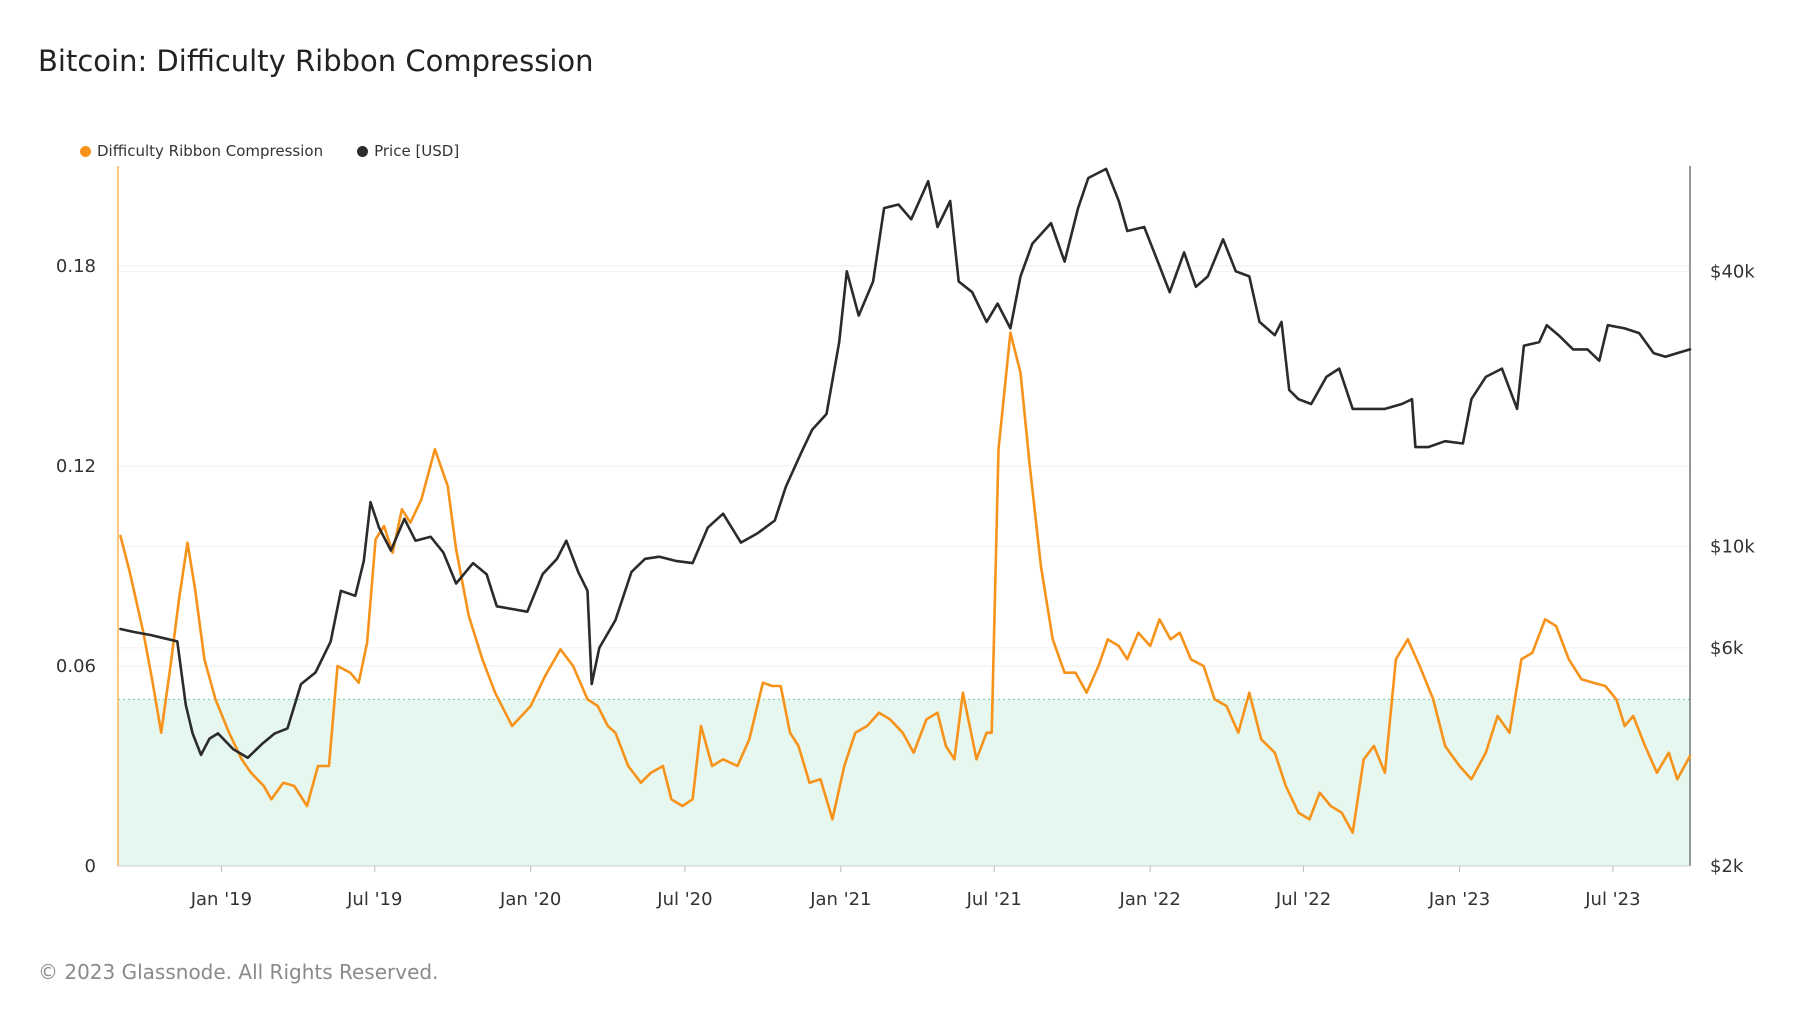 This screenshot has width=1800, height=1013. I want to click on legend-label-compression: Difficulty Ribbon Compression, so click(210, 151).